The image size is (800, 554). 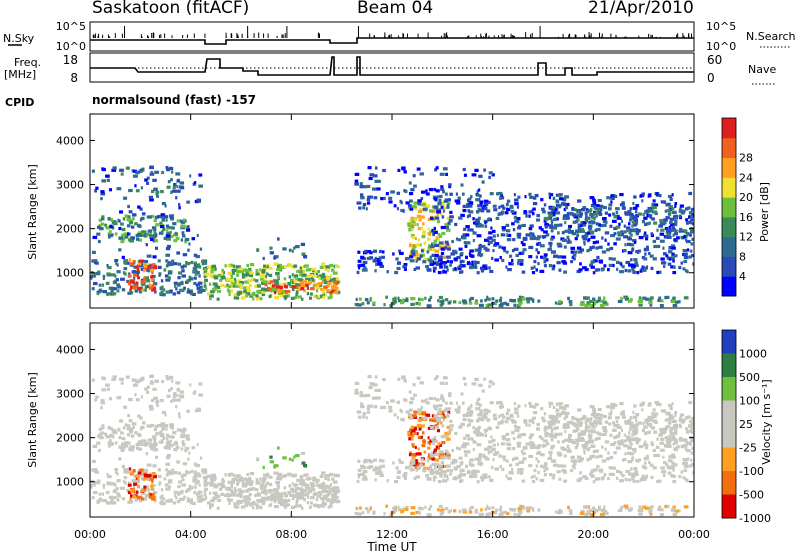 What do you see at coordinates (746, 197) in the screenshot?
I see `power-colorbar-tick: 20` at bounding box center [746, 197].